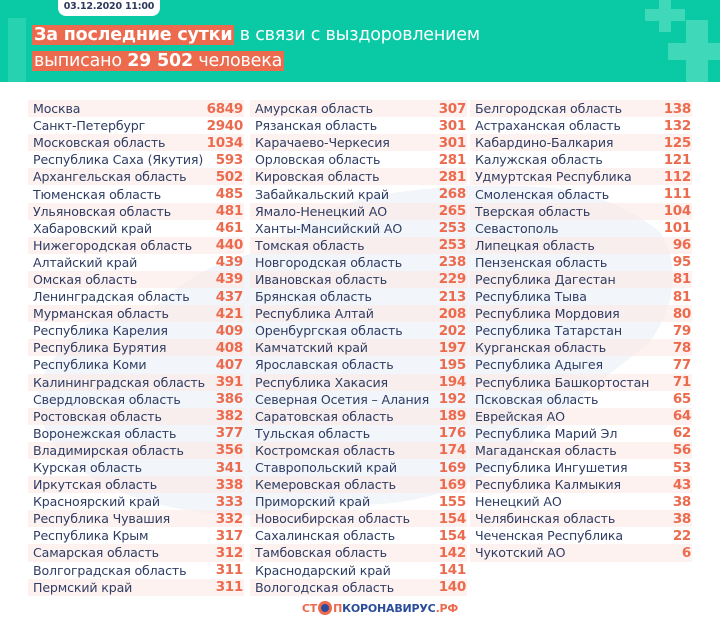 Image resolution: width=720 pixels, height=628 pixels. What do you see at coordinates (452, 296) in the screenshot?
I see `discharged-count: 213` at bounding box center [452, 296].